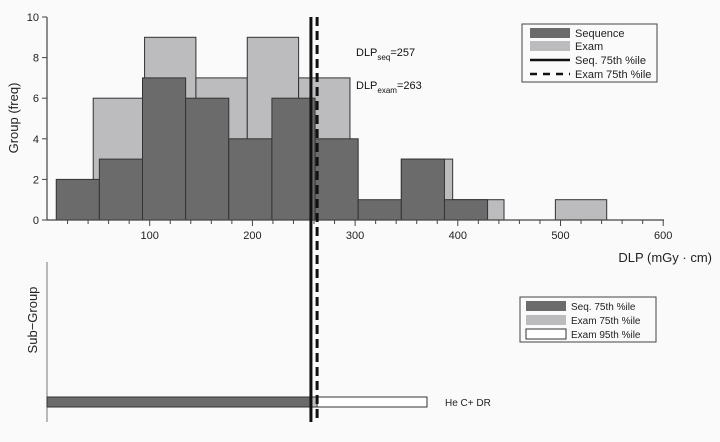 Image resolution: width=720 pixels, height=442 pixels. What do you see at coordinates (663, 236) in the screenshot?
I see `x-tick-label: 600` at bounding box center [663, 236].